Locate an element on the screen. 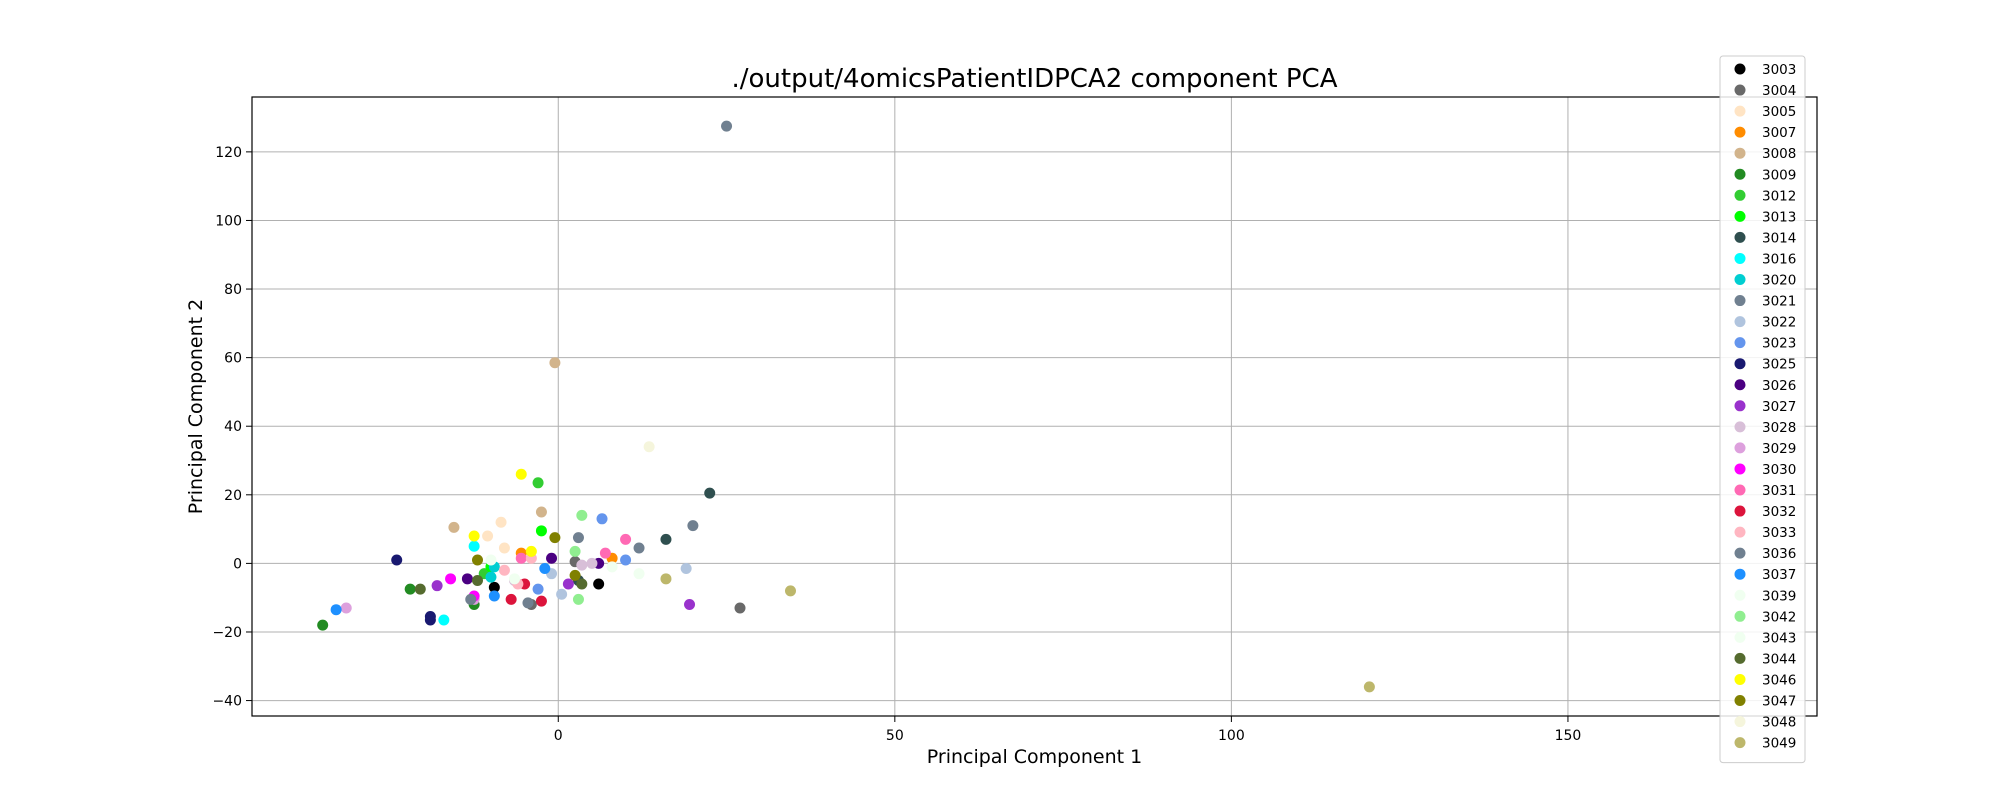 Image resolution: width=2000 pixels, height=800 pixels. y-tick-label: 20 is located at coordinates (233, 496).